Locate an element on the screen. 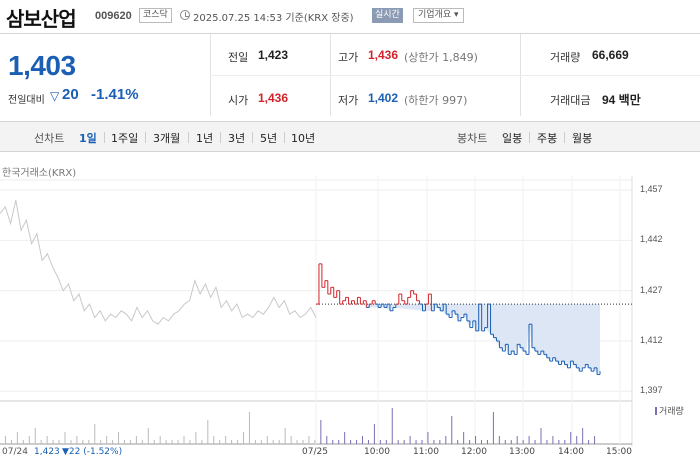  x-tick-label: 14:00 is located at coordinates (571, 452).